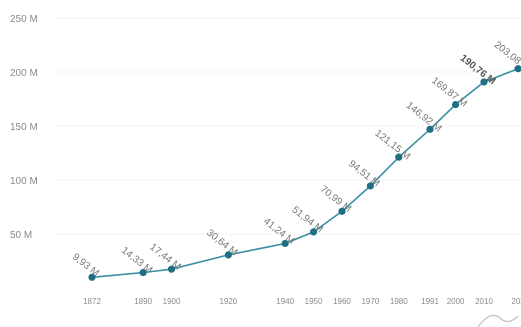 The width and height of the screenshot is (521, 327). I want to click on y-tick-label: 50 M, so click(21, 235).